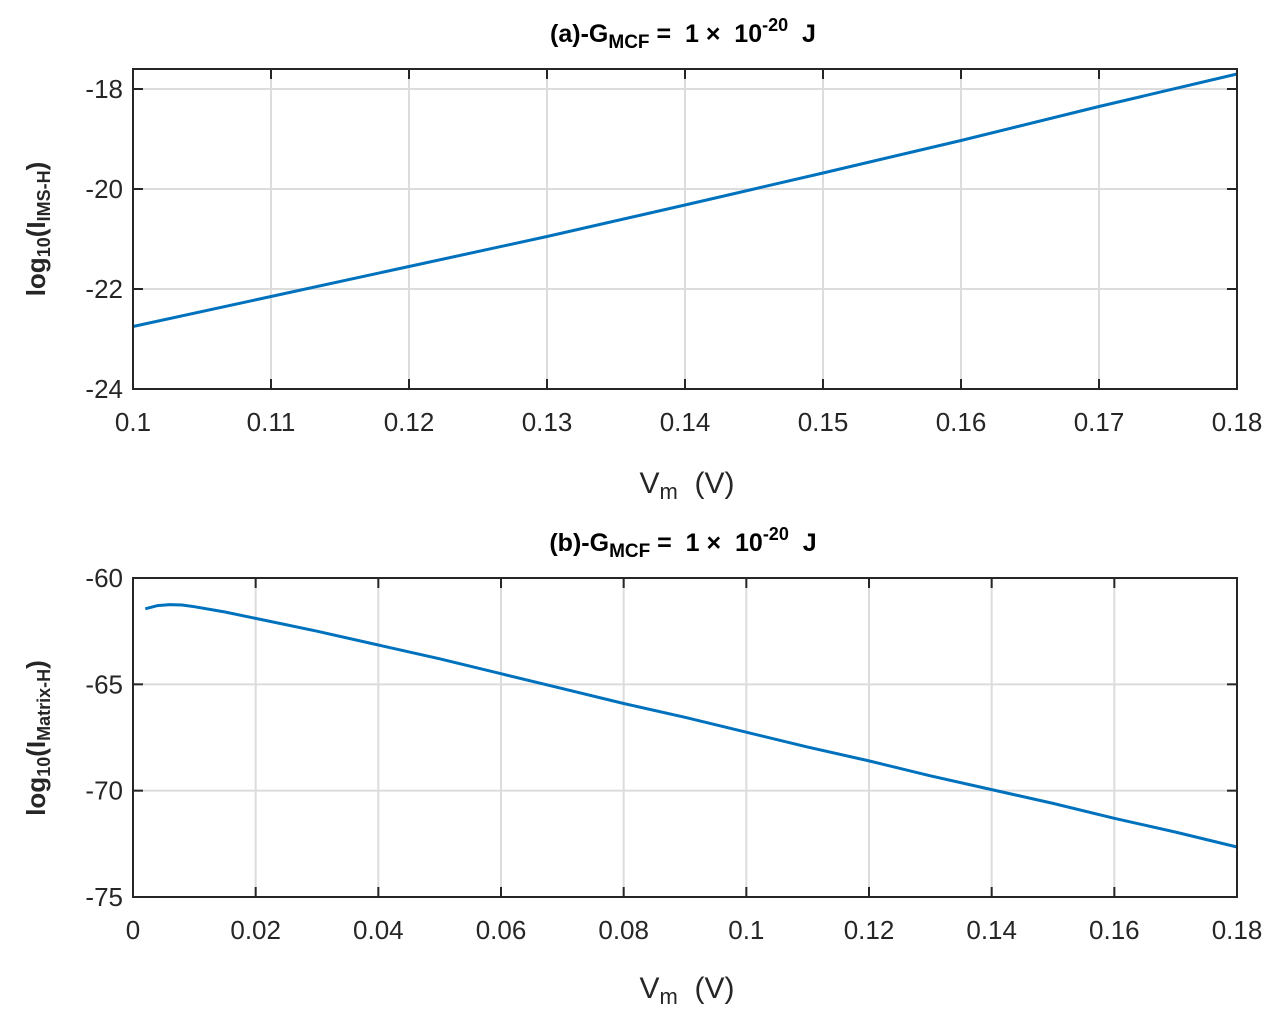 The width and height of the screenshot is (1283, 1013). I want to click on panel-a-x-tick-label: 0.1, so click(133, 422).